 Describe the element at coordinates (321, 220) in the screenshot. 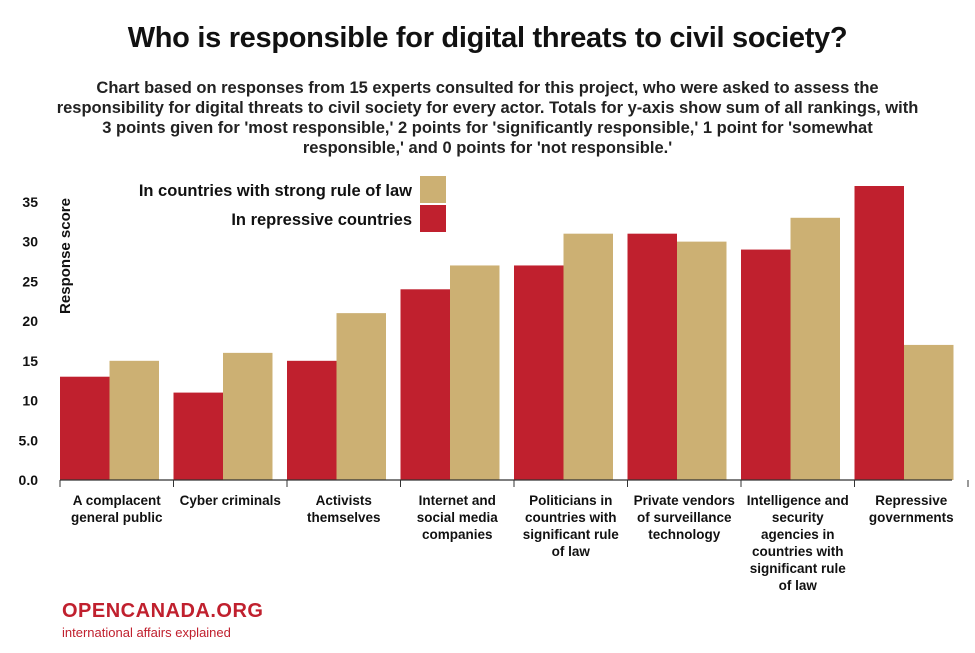

I see `legend-label-repressive: In repressive countries` at that location.